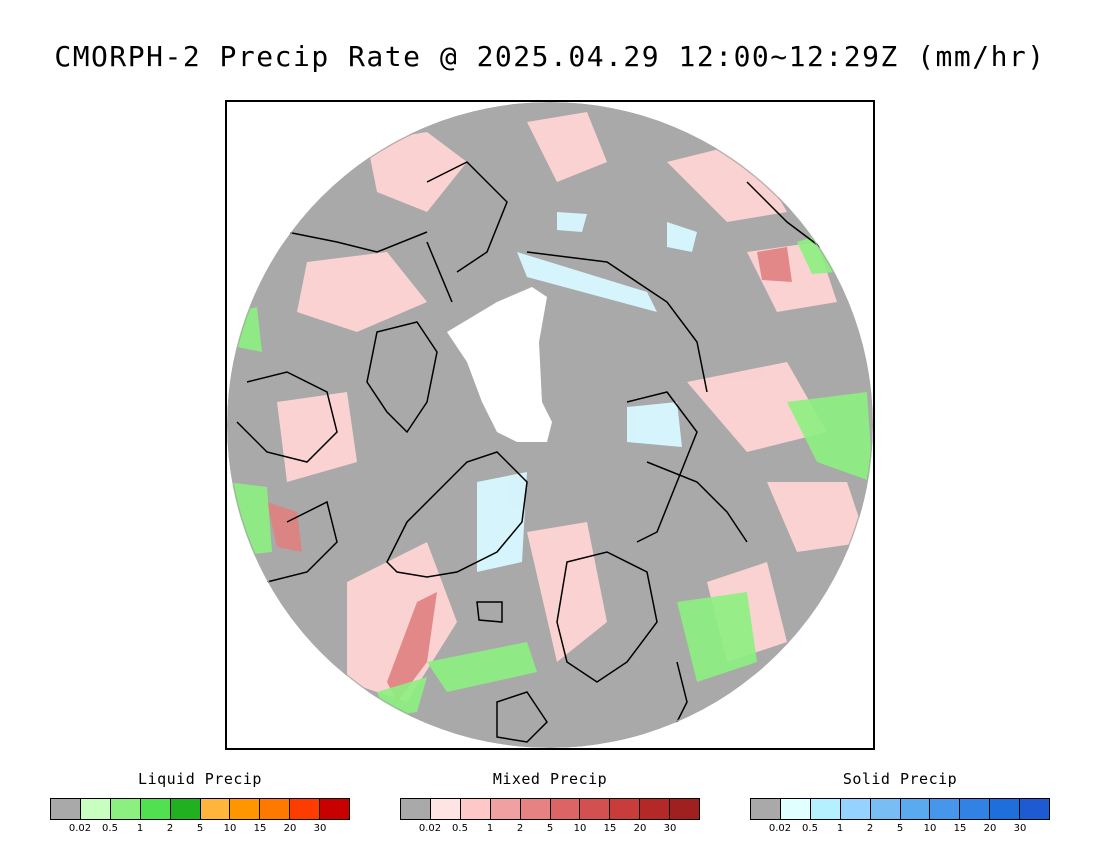  What do you see at coordinates (587, 392) in the screenshot?
I see `solid-precip-areas` at bounding box center [587, 392].